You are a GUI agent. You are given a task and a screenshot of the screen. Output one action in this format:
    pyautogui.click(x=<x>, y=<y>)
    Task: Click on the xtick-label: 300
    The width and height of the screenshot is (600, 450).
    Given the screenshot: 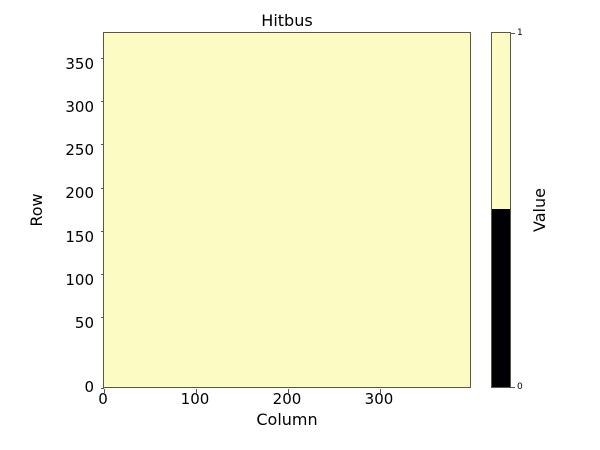 What is the action you would take?
    pyautogui.click(x=379, y=399)
    